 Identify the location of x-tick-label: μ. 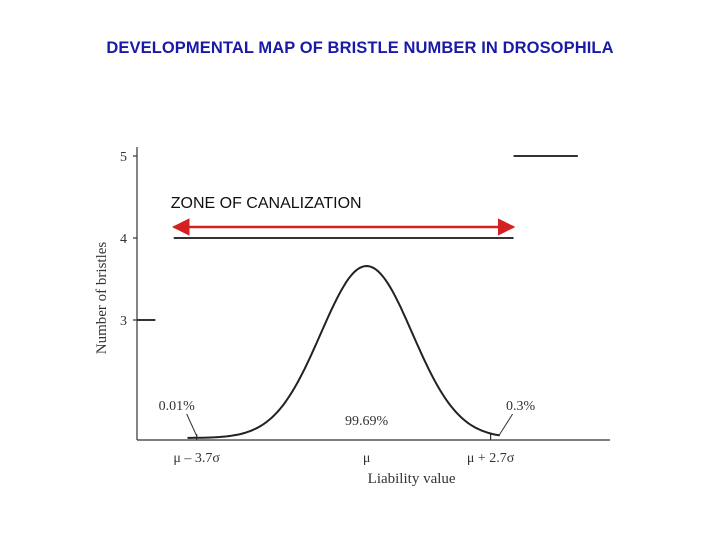
(367, 458).